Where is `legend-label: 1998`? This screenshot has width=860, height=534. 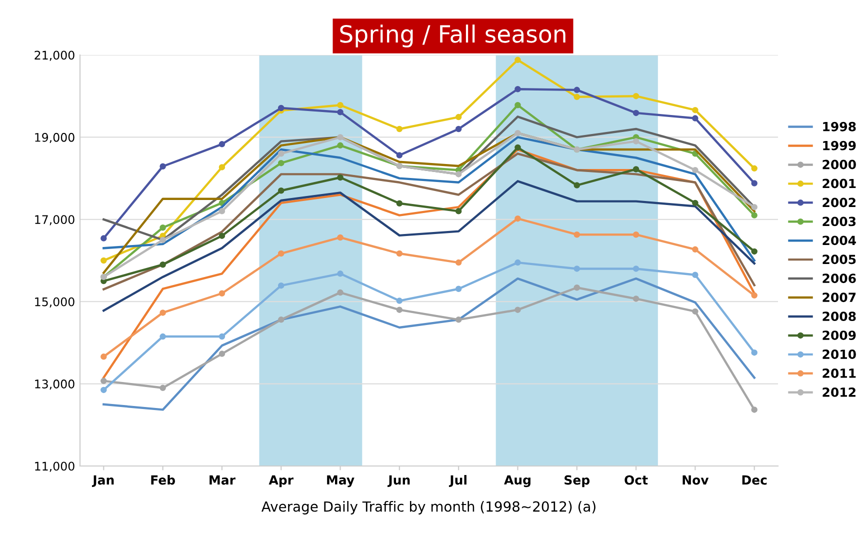
legend-label: 1998 is located at coordinates (839, 127).